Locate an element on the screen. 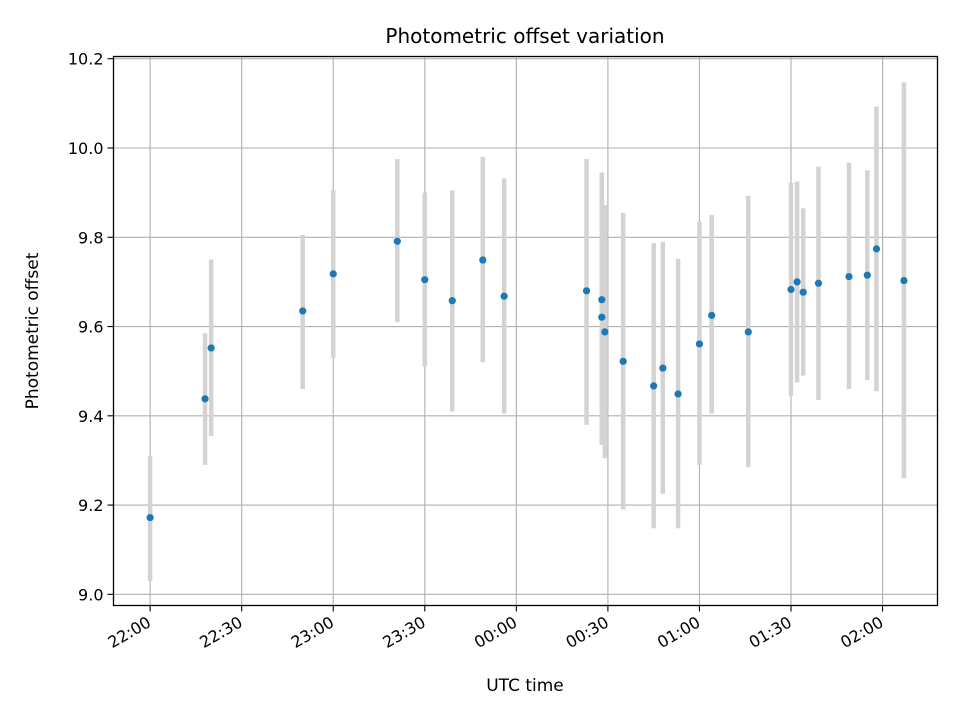 The width and height of the screenshot is (960, 720). y-tick-label: 9.0 is located at coordinates (90, 594).